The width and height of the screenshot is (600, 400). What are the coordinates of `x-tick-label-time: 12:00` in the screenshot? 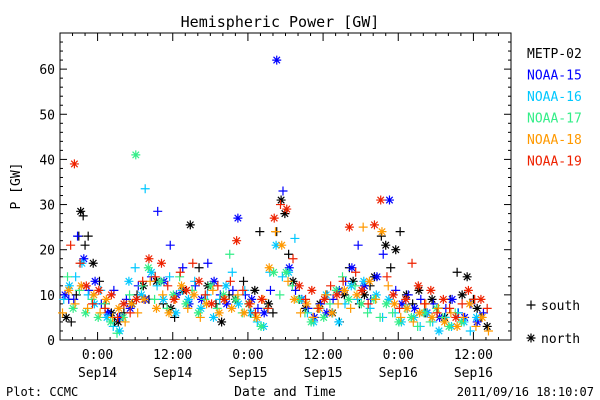 It's located at (473, 355).